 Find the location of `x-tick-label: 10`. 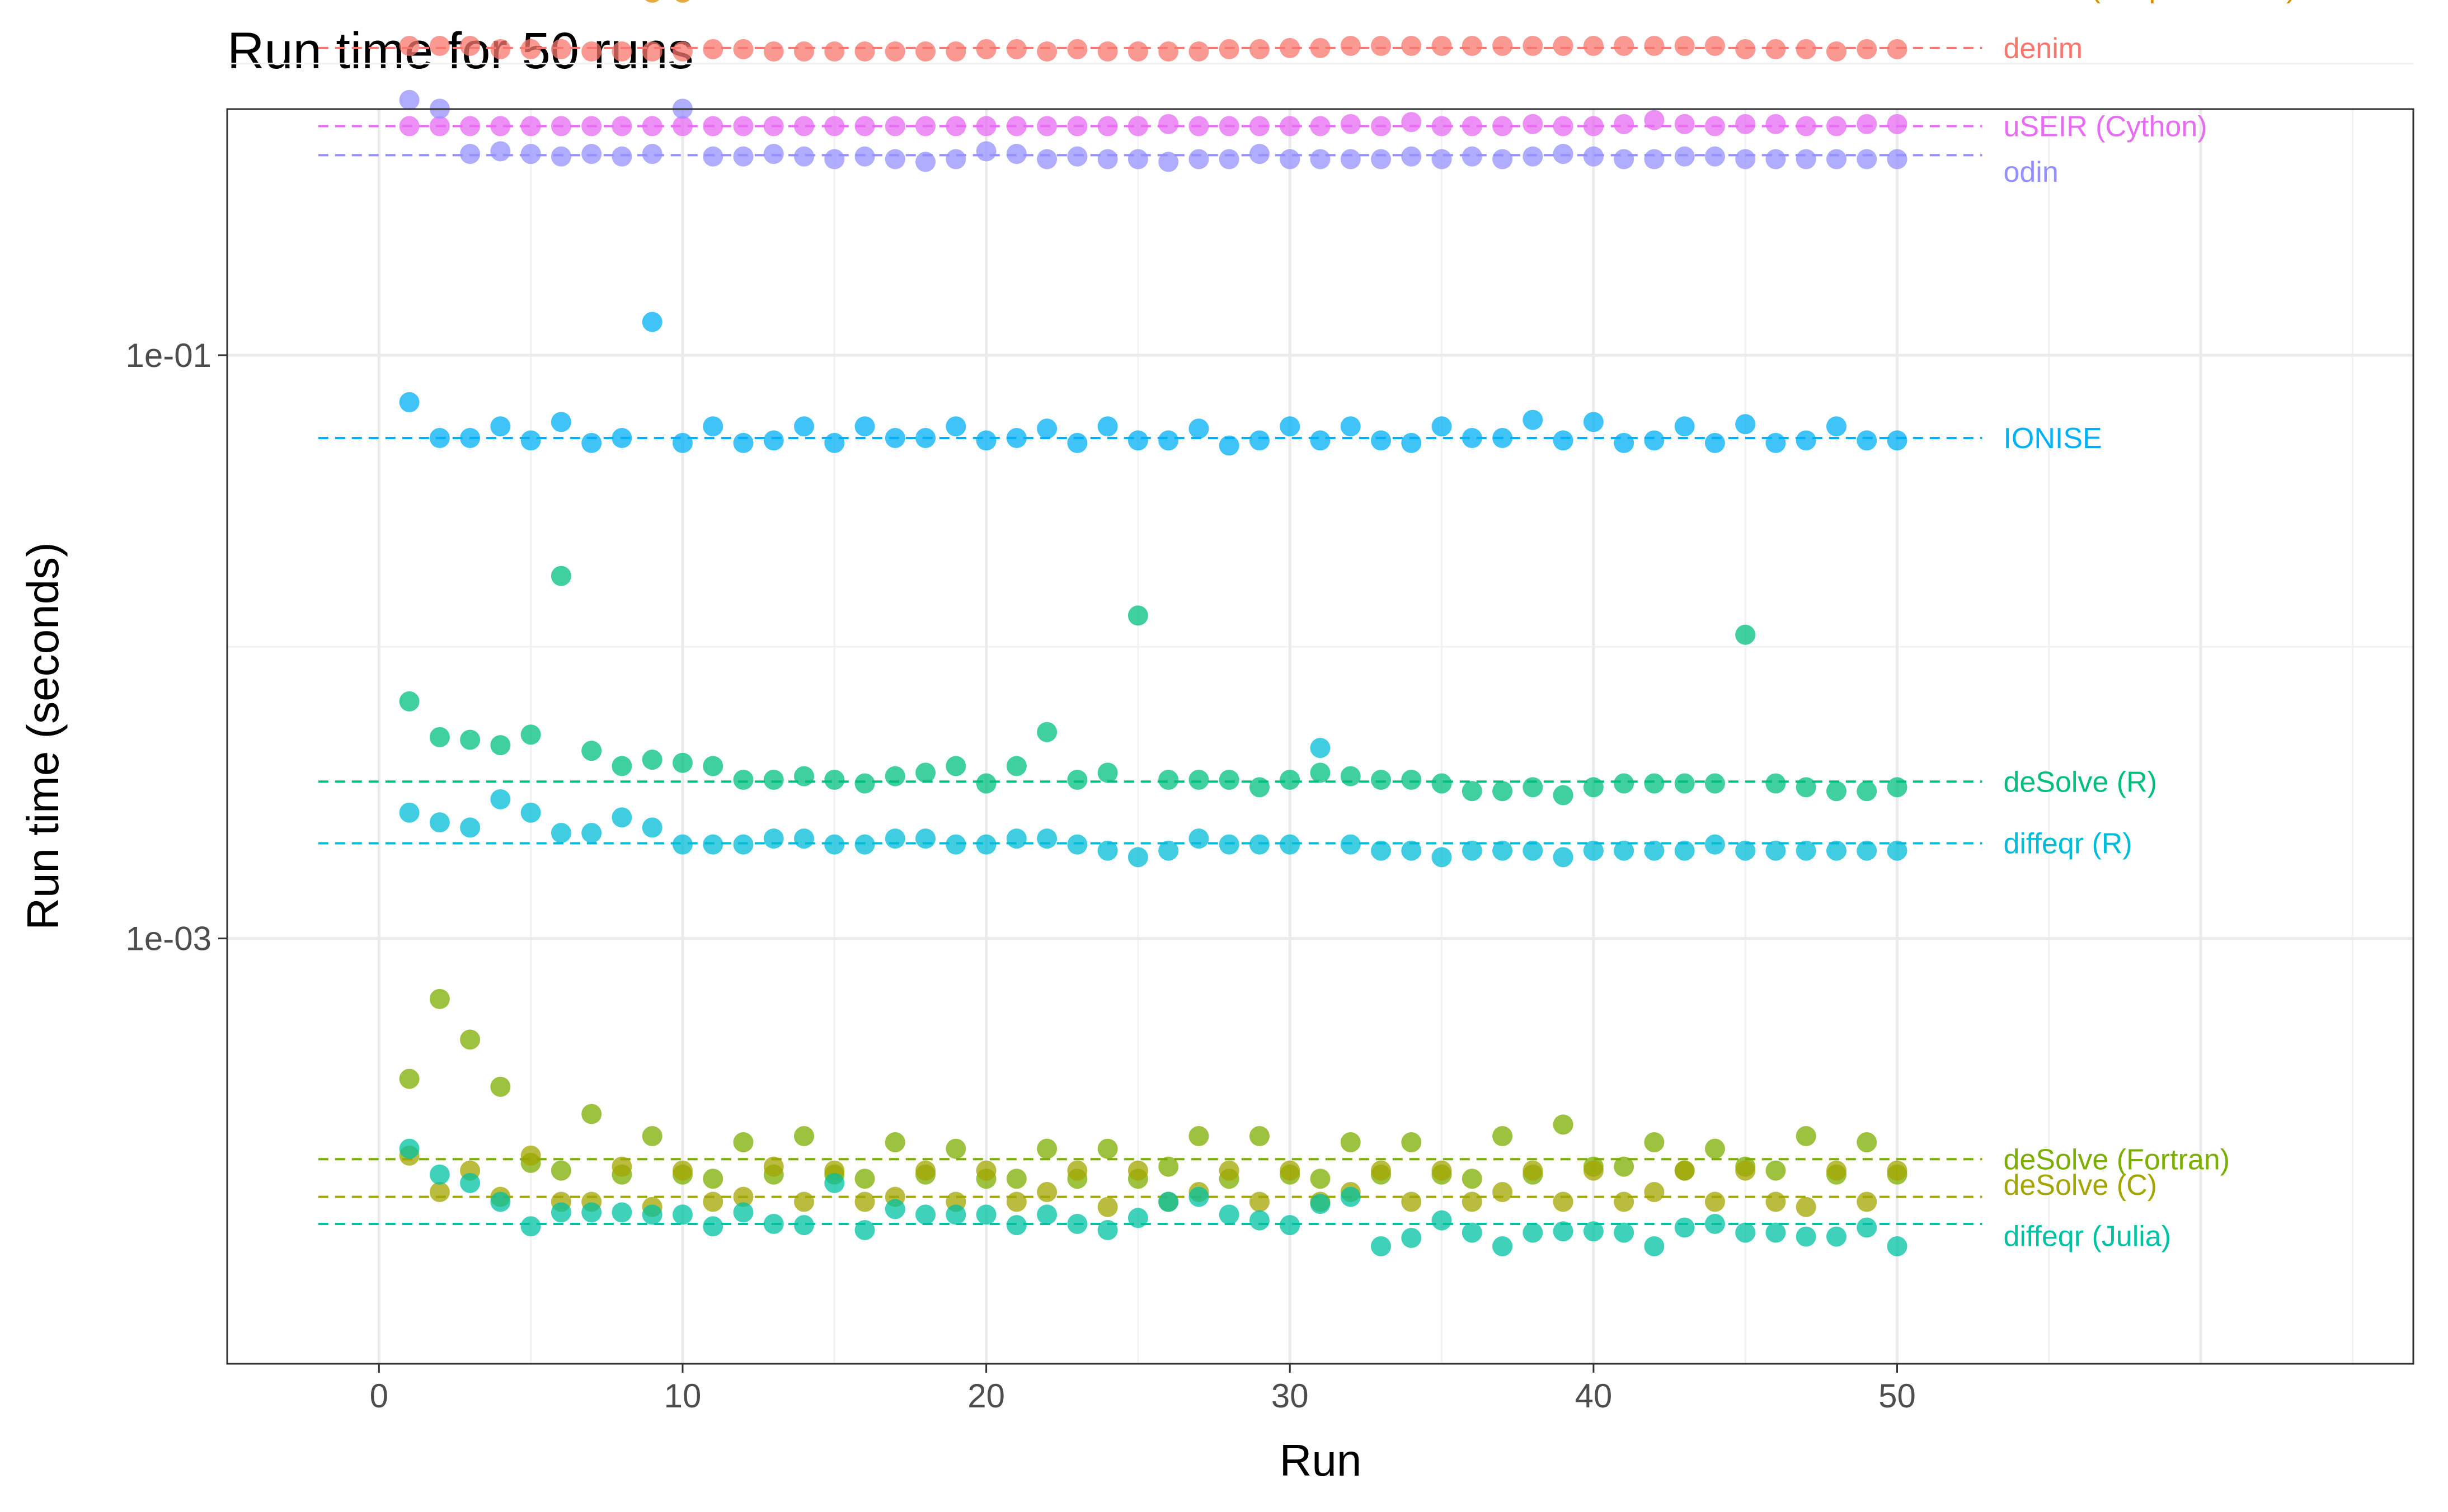

x-tick-label: 10 is located at coordinates (683, 1396).